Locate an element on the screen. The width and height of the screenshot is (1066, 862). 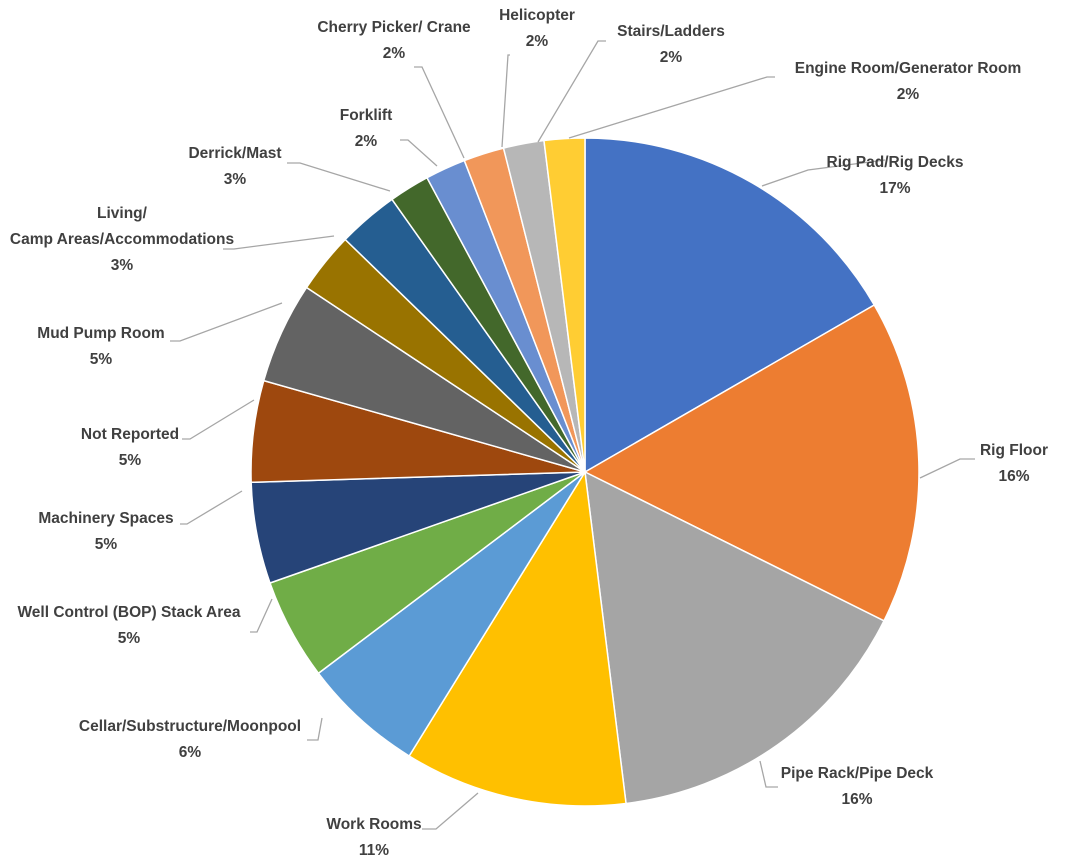
leader-line-derrick-mast is located at coordinates (339, 177).